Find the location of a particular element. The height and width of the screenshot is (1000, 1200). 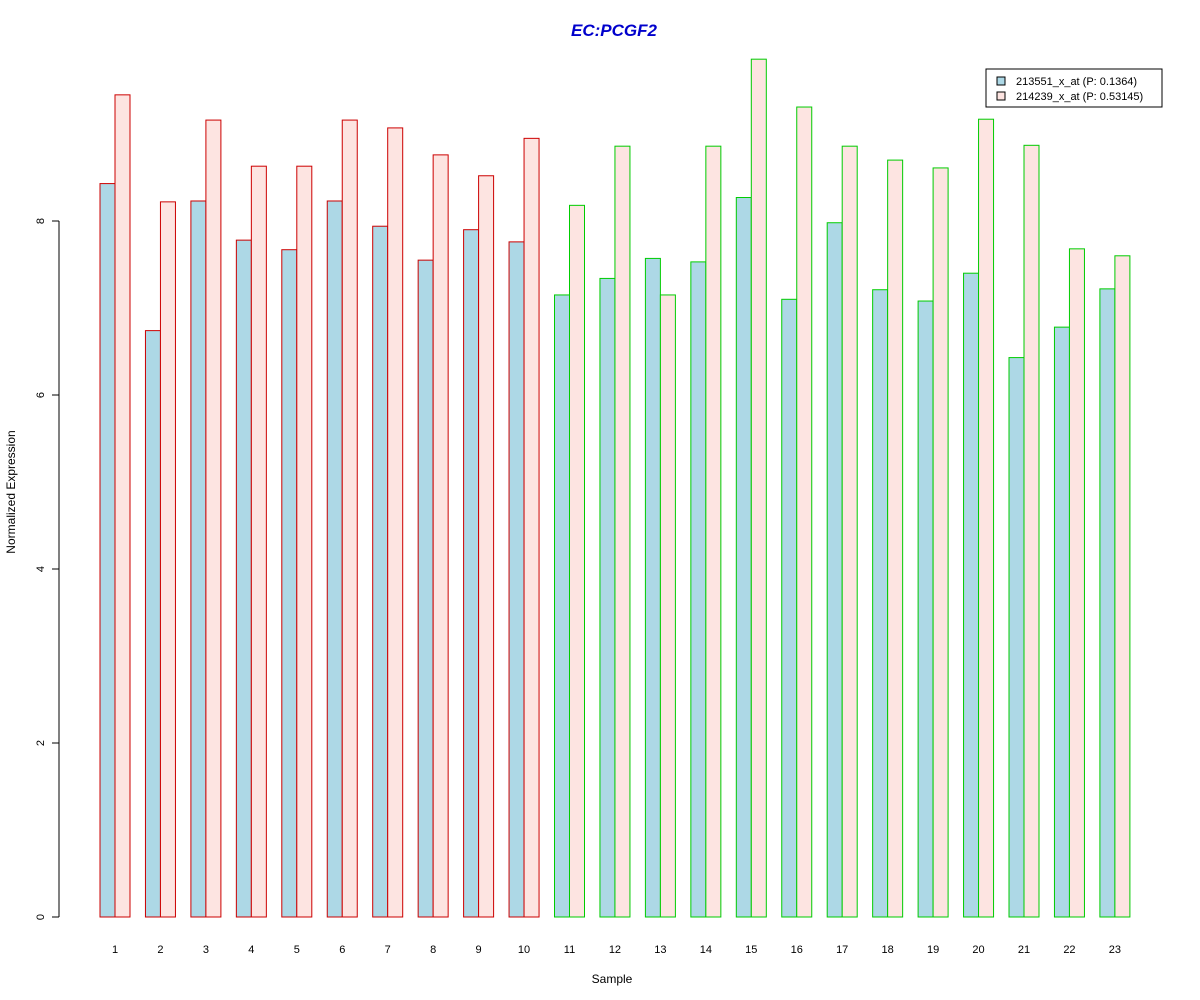

x-tick-label: 6 is located at coordinates (342, 950).